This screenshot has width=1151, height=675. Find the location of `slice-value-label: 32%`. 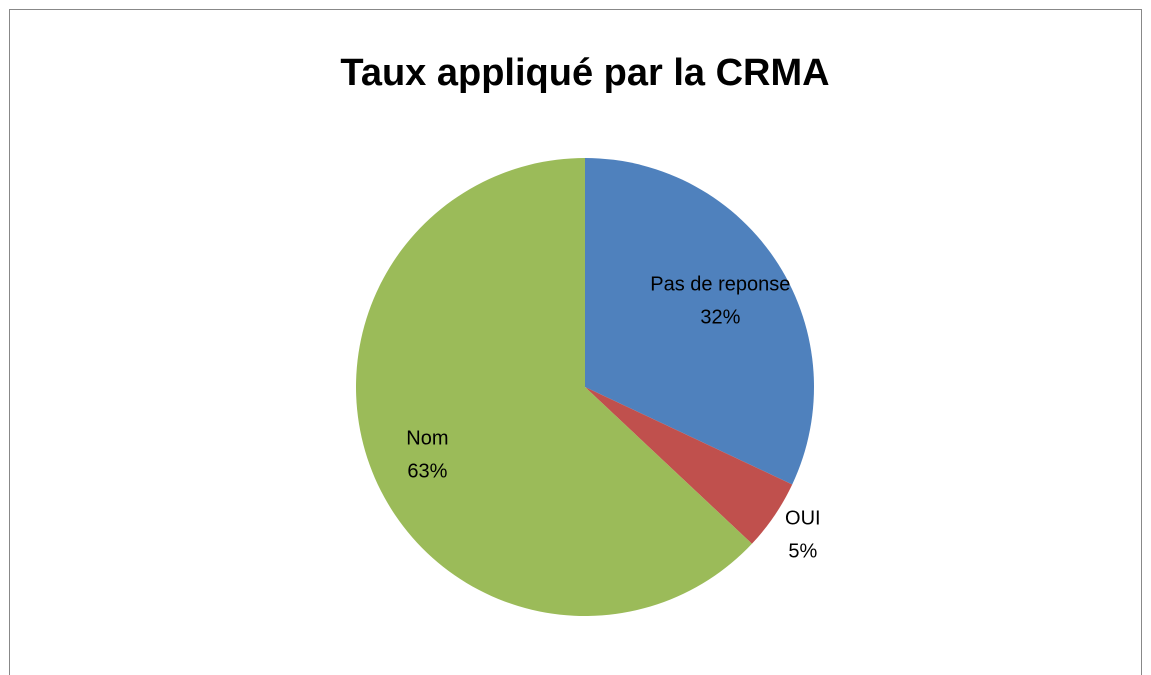

slice-value-label: 32% is located at coordinates (720, 317).